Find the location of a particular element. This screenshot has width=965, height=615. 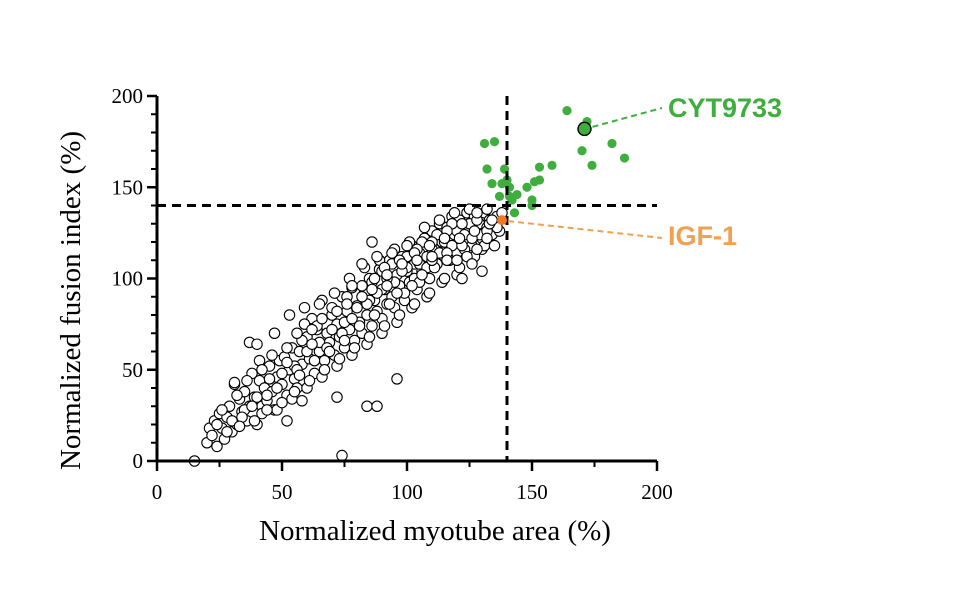

y-tick-label: 200 is located at coordinates (128, 96).